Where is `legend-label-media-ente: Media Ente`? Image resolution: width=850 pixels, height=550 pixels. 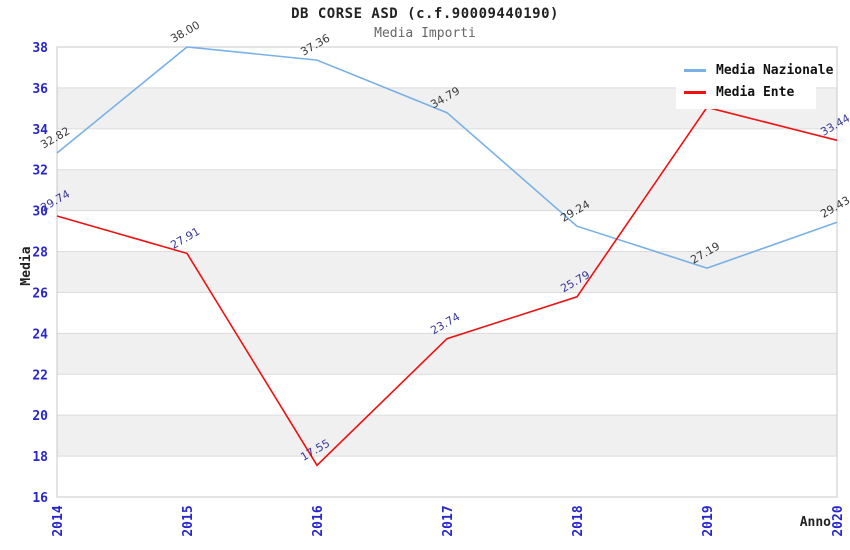
legend-label-media-ente: Media Ente is located at coordinates (755, 92).